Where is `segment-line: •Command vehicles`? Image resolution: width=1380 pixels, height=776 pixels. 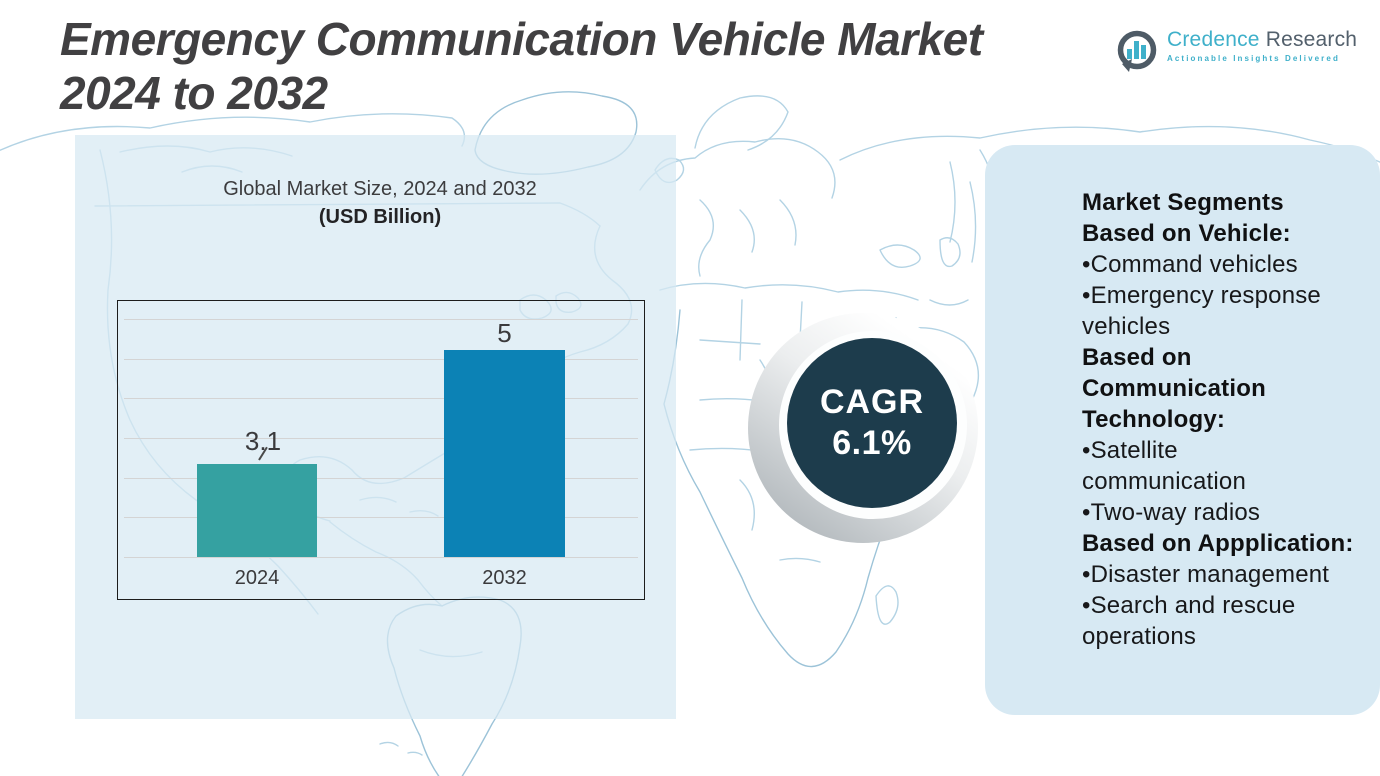 segment-line: •Command vehicles is located at coordinates (1190, 264).